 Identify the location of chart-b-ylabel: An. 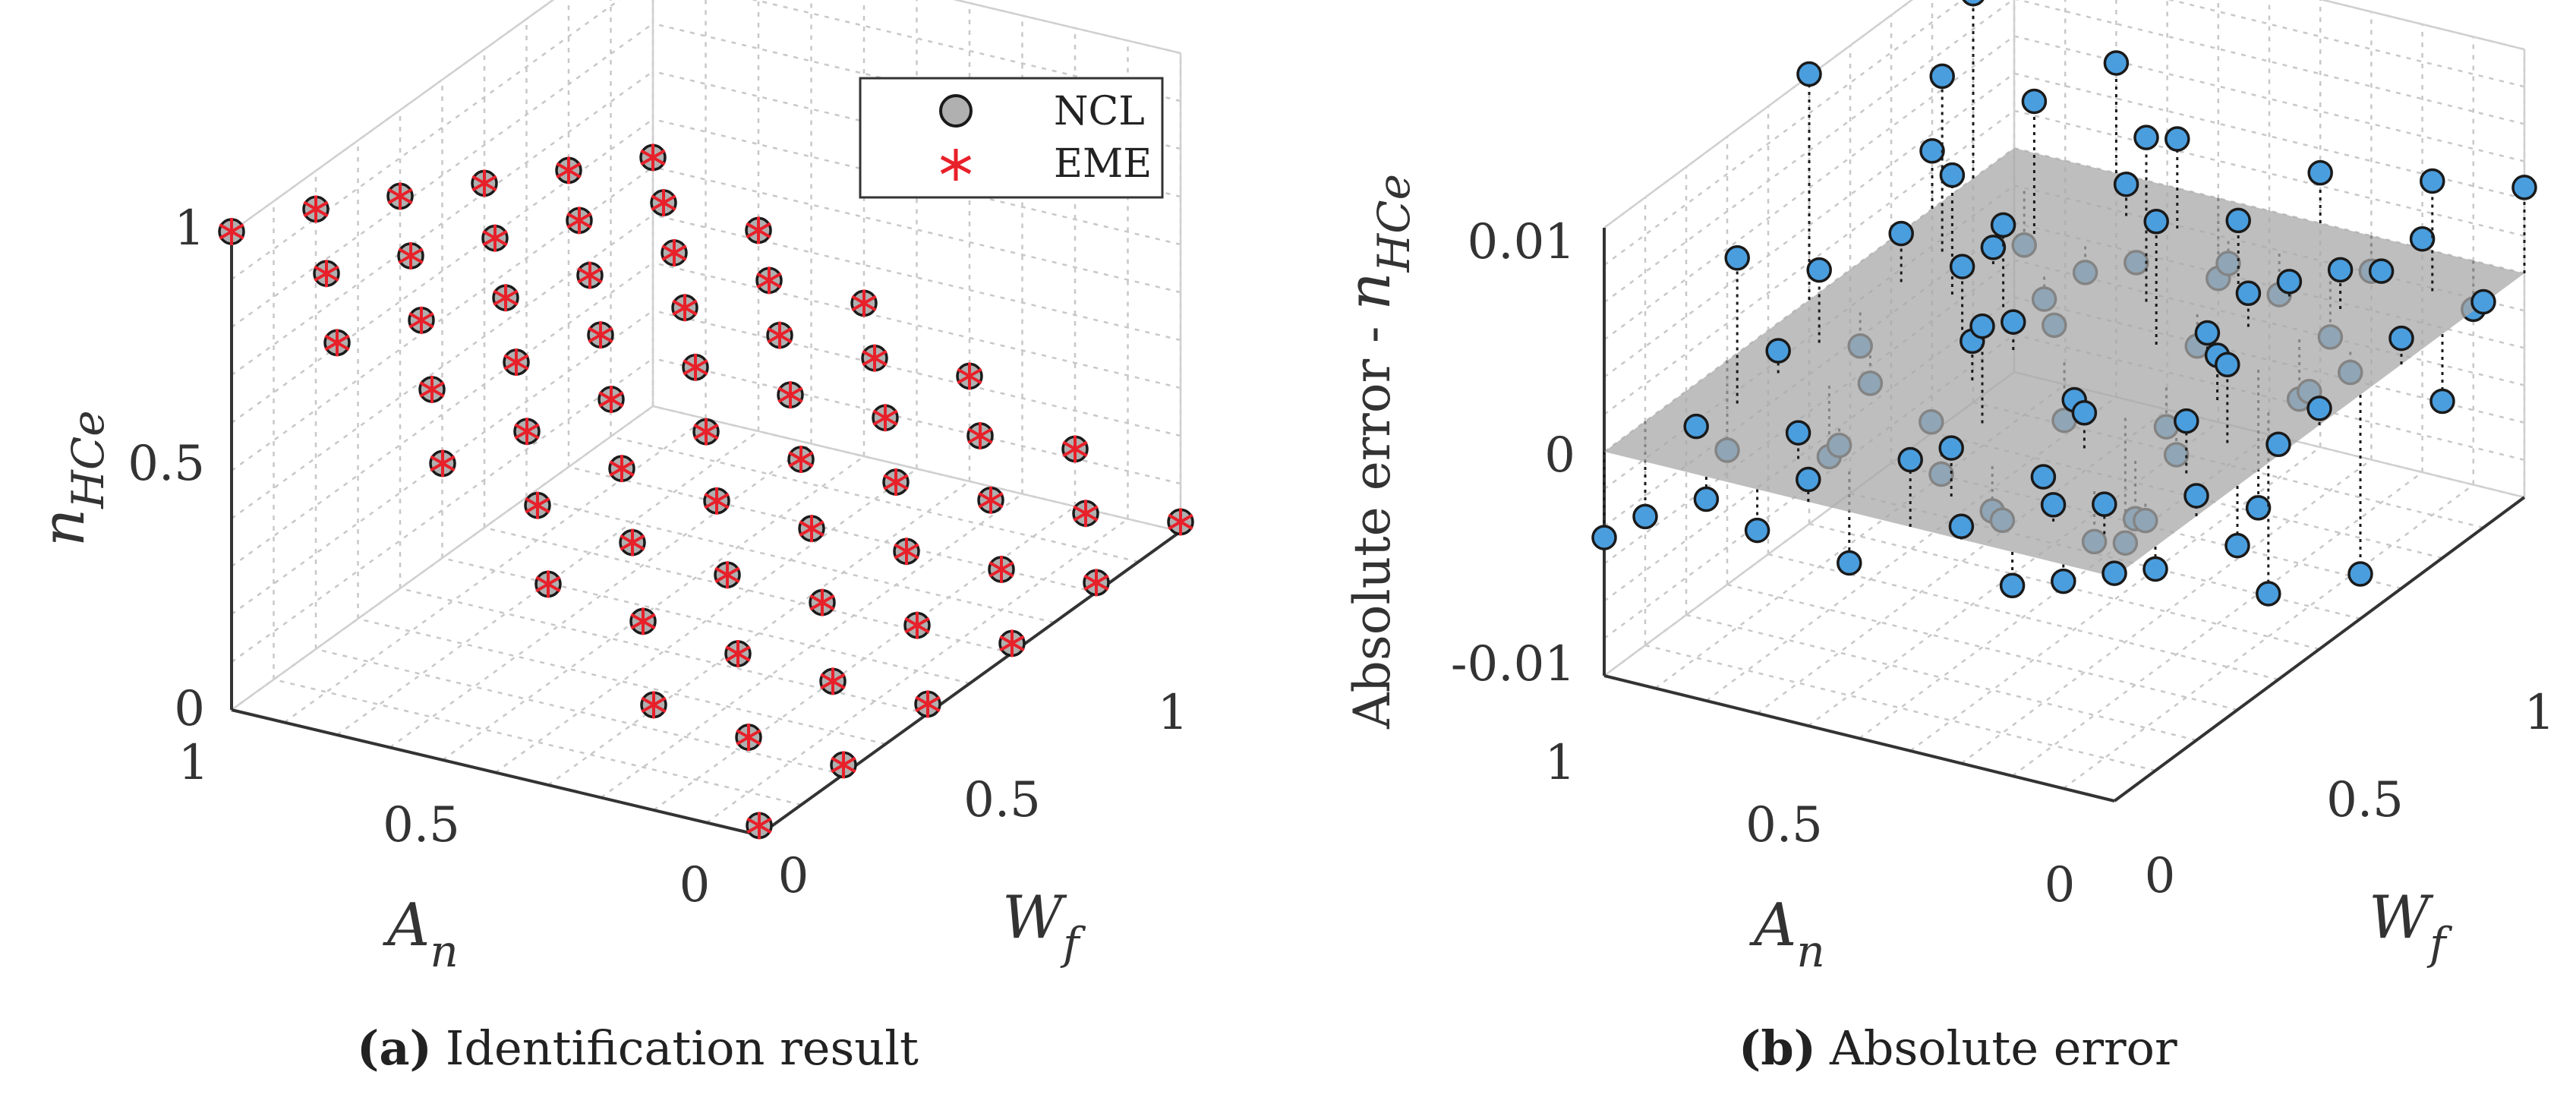
(1787, 934).